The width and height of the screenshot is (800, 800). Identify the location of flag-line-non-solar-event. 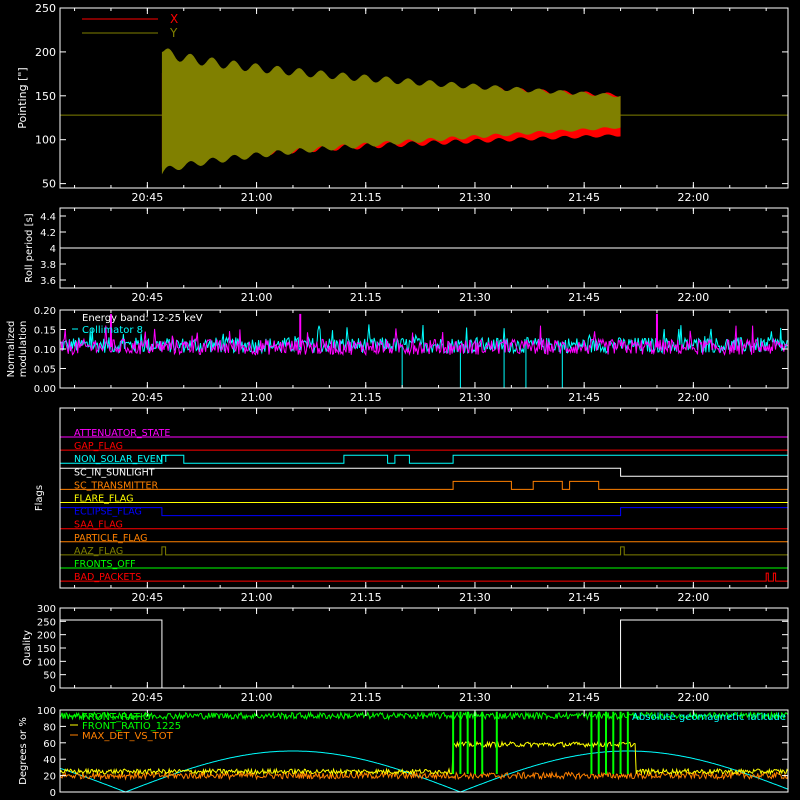
(424, 459).